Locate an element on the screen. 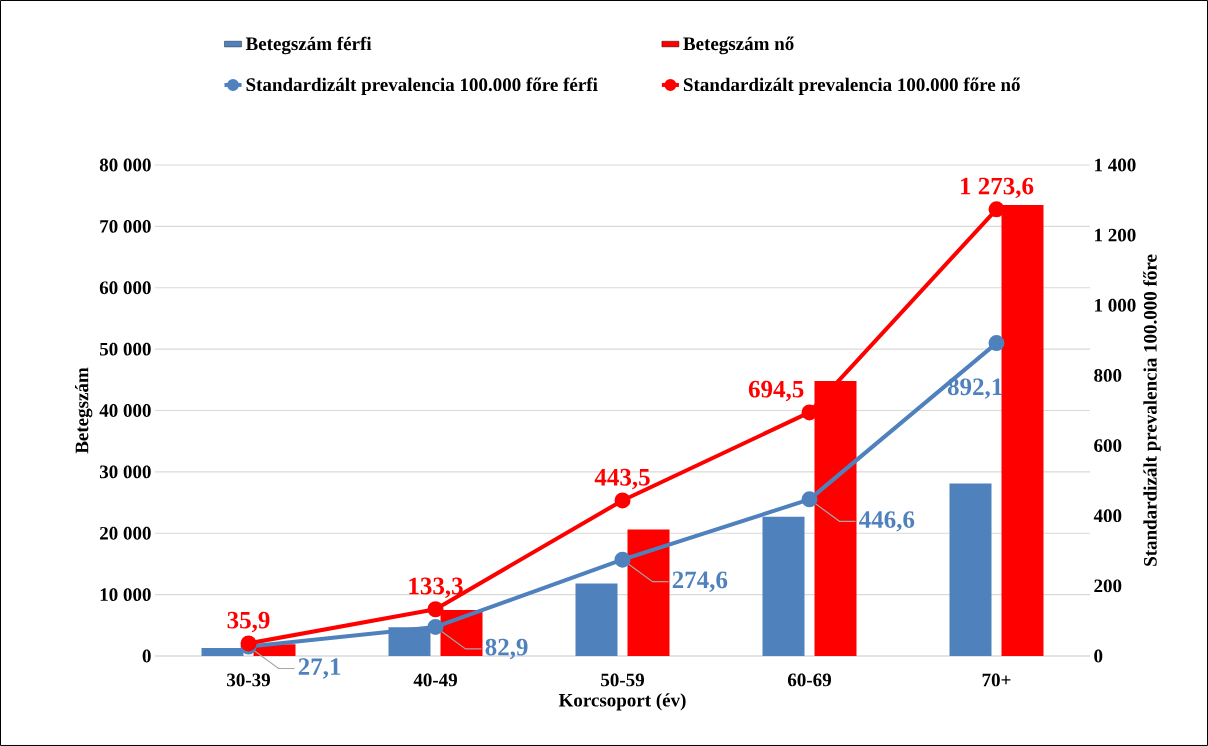  y2-axis-title: Standardizált prevalencia 100.000 főre is located at coordinates (1152, 410).